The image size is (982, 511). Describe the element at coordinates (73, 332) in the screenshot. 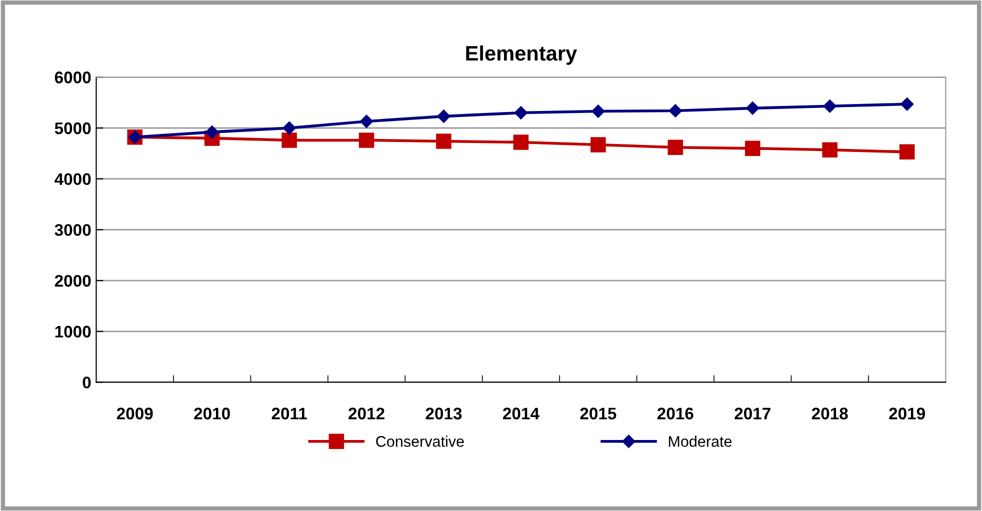

I see `y-tick-label: 1000` at that location.